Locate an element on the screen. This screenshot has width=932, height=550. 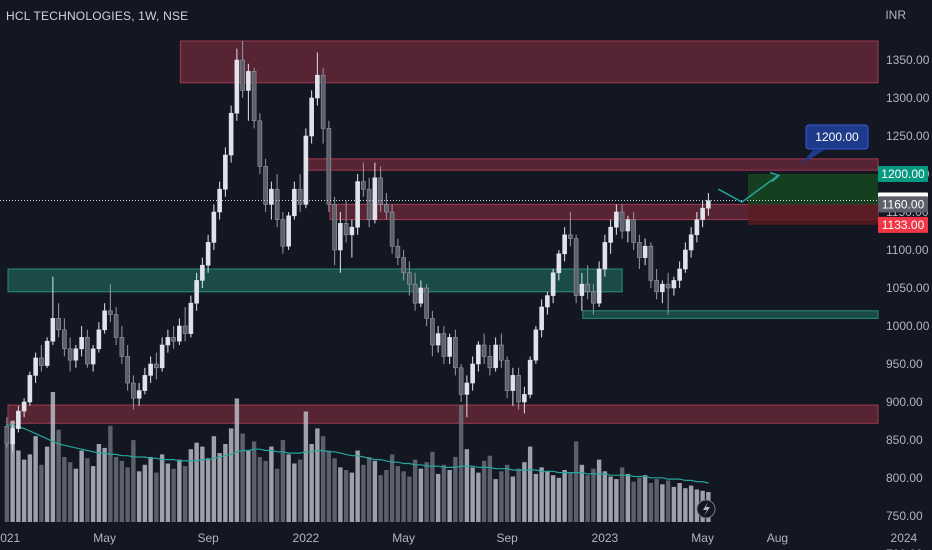
y-tick-label: 1050.00 is located at coordinates (908, 288).